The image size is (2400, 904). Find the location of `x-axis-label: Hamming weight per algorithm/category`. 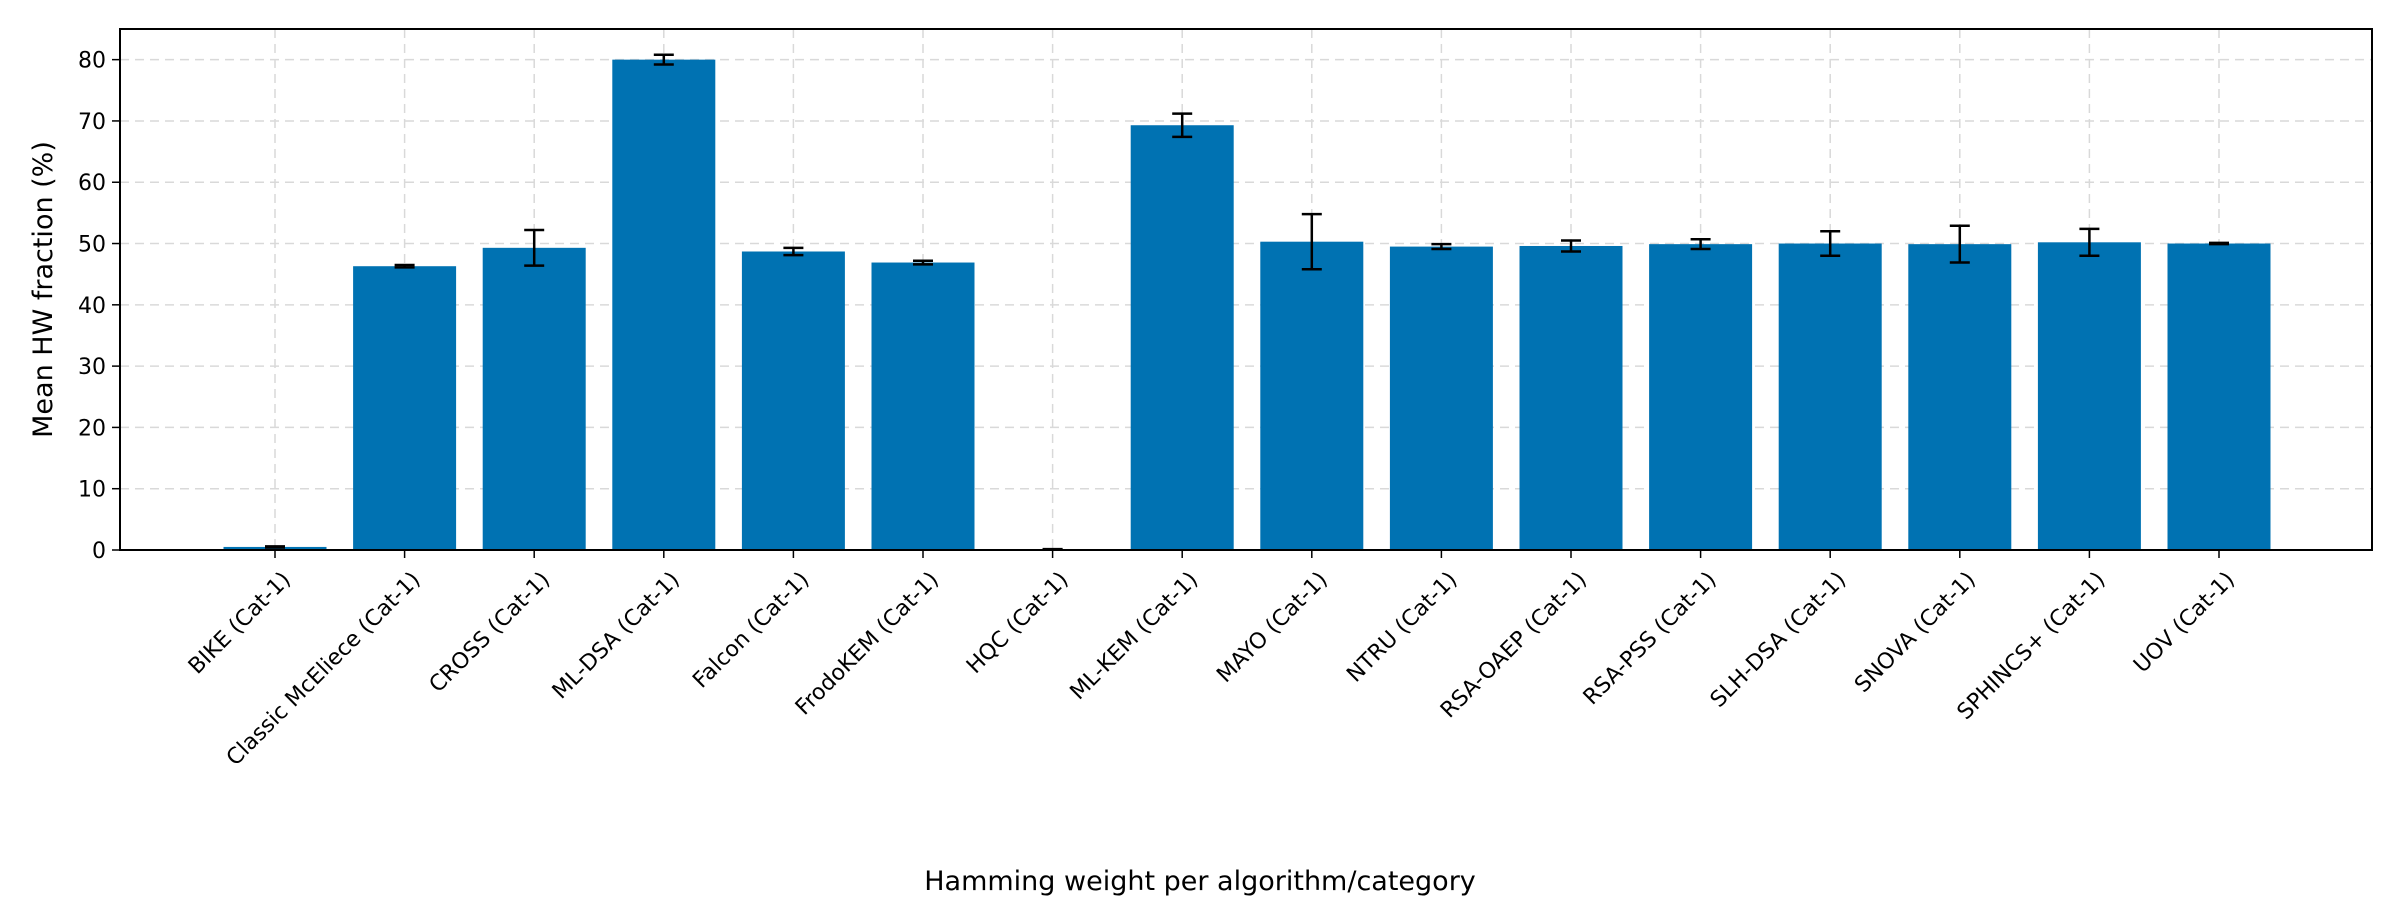

x-axis-label: Hamming weight per algorithm/category is located at coordinates (1200, 881).